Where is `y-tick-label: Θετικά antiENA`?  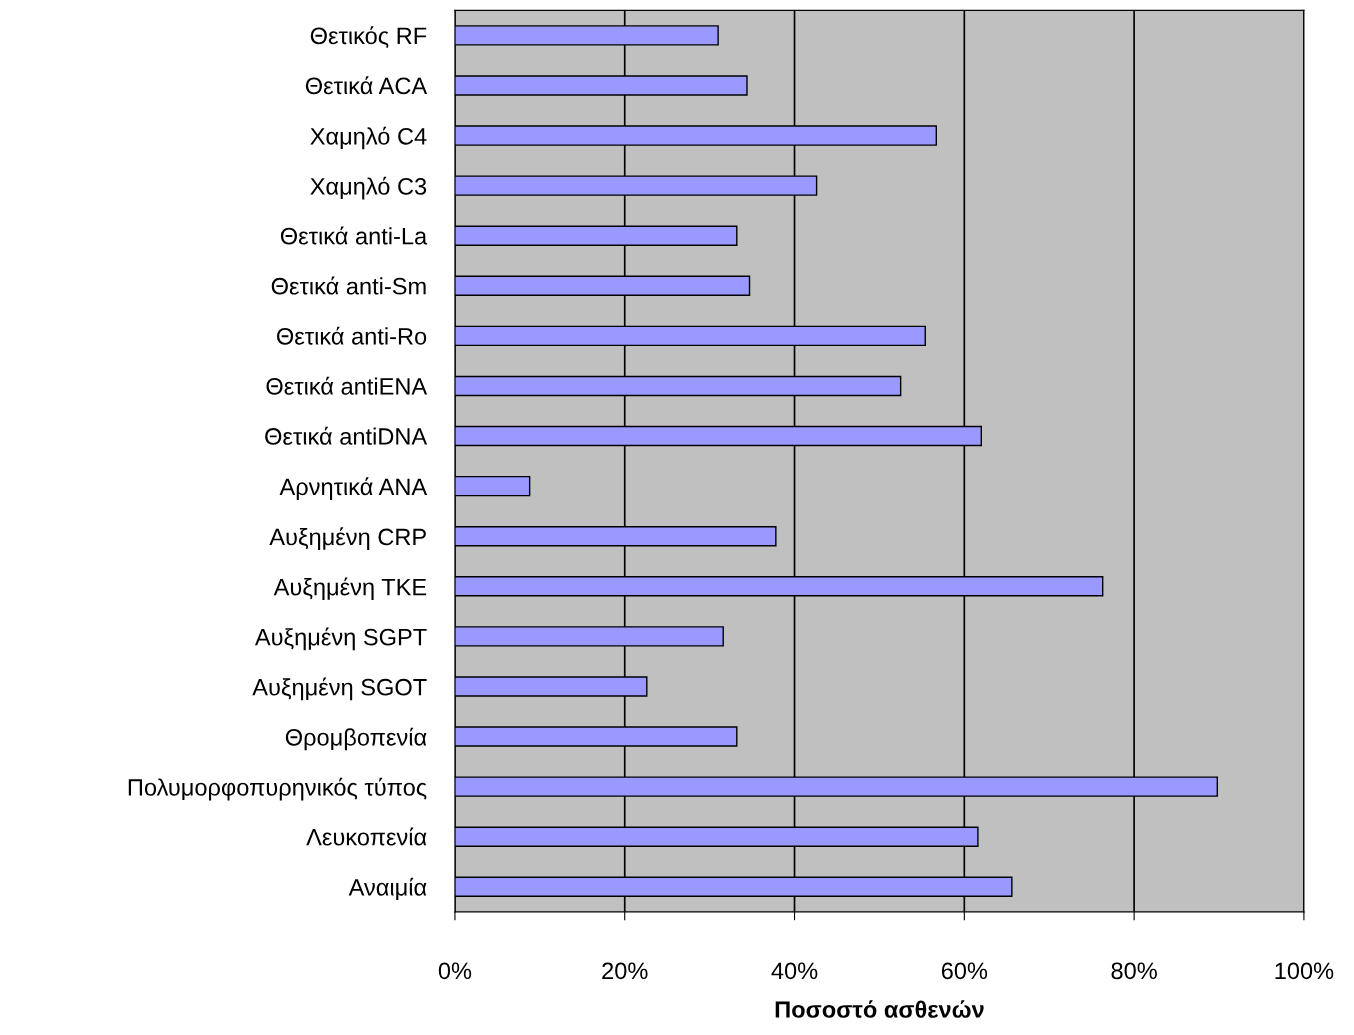
y-tick-label: Θετικά antiENA is located at coordinates (347, 385).